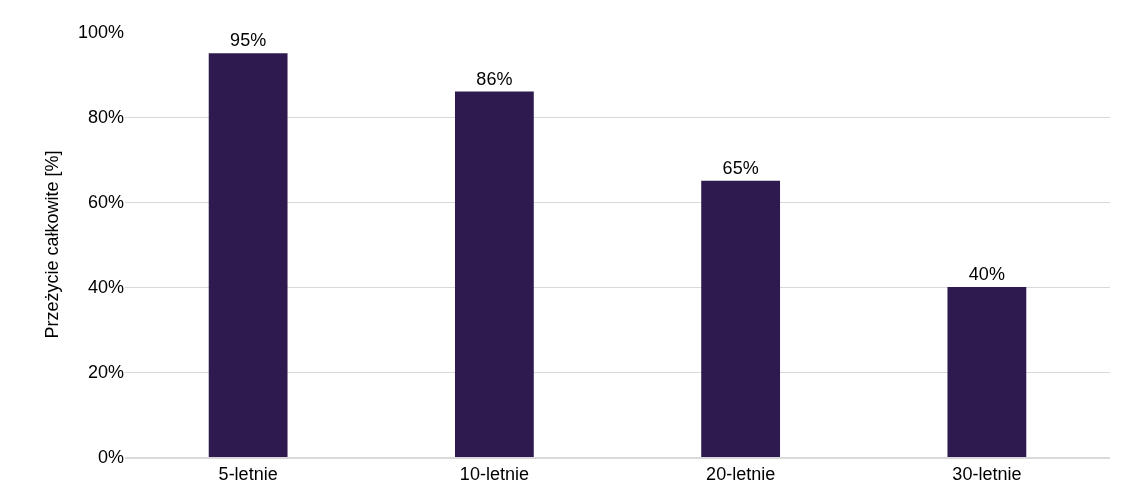 This screenshot has width=1126, height=494. I want to click on y-axis-title: Przeżycie całkowite [%], so click(52, 244).